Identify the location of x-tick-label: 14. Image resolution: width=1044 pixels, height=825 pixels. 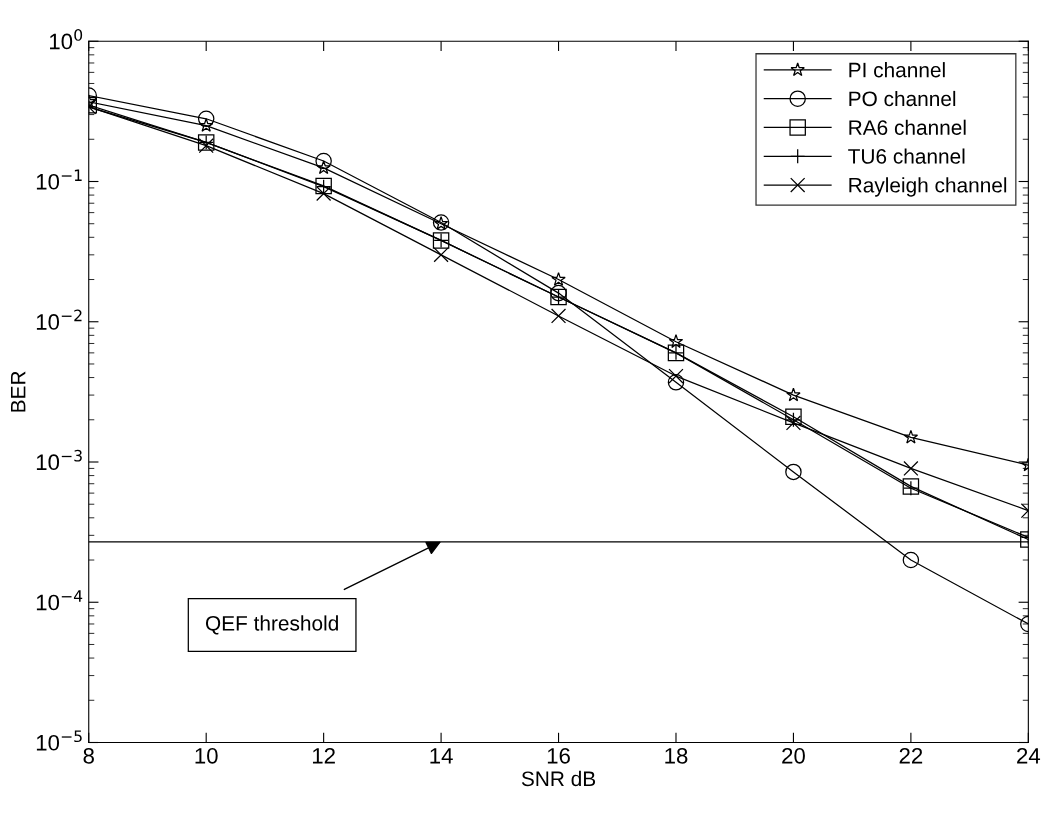
(441, 756).